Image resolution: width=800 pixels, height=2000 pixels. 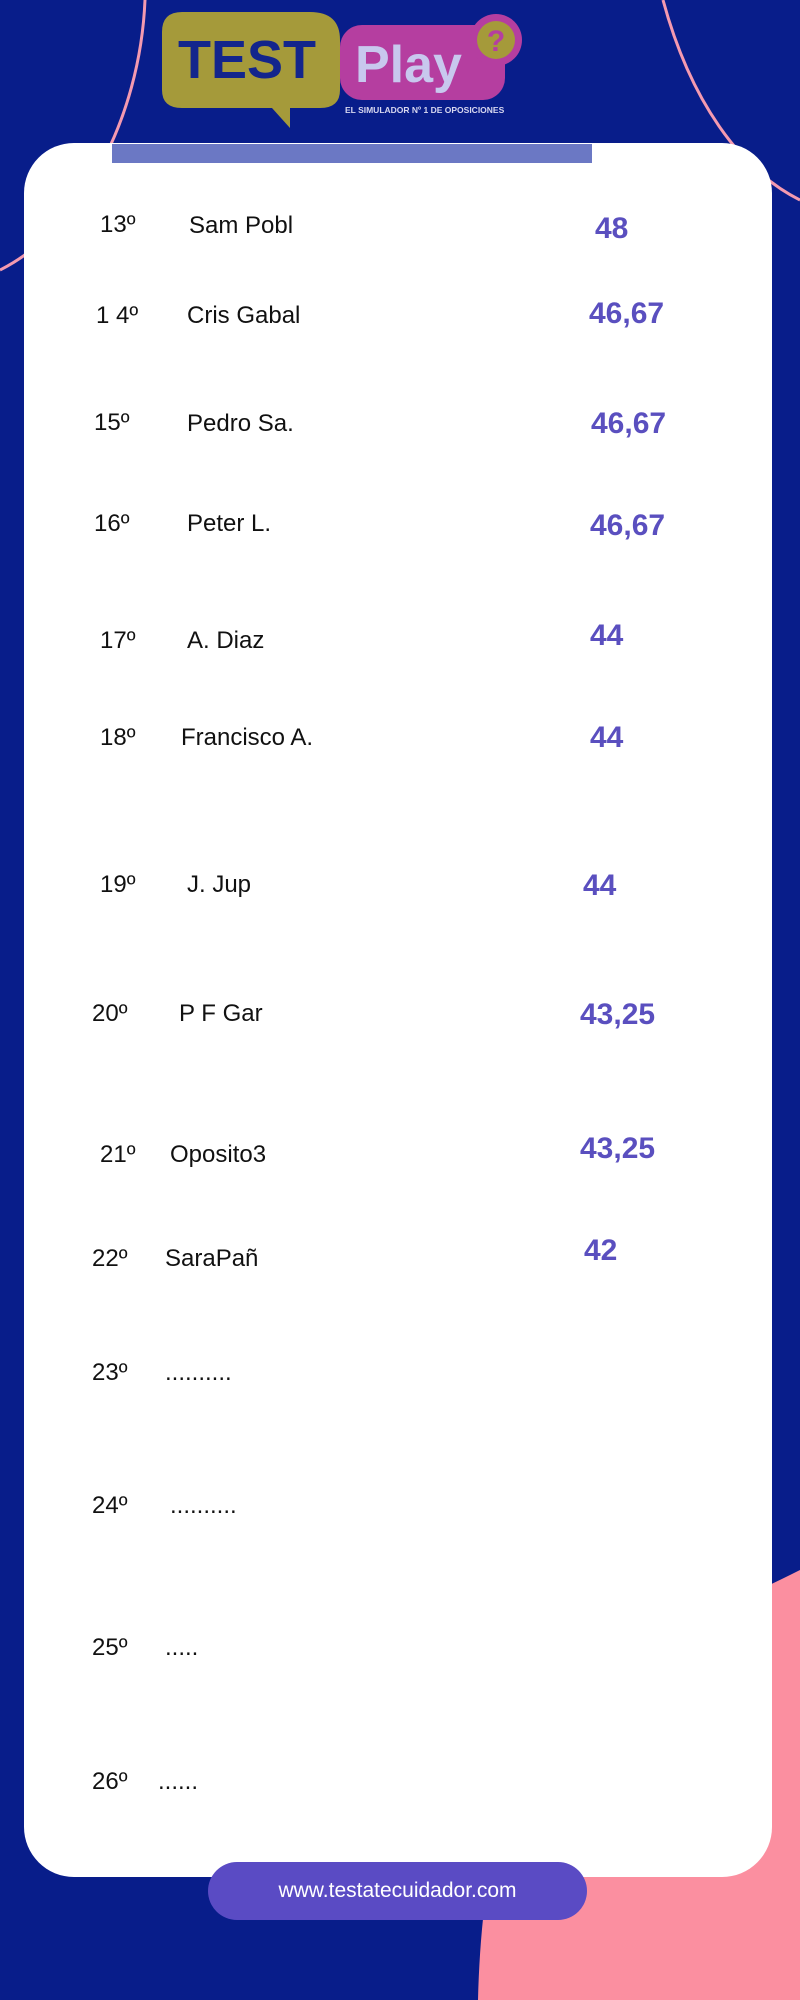 What do you see at coordinates (112, 422) in the screenshot?
I see `rank: 15º` at bounding box center [112, 422].